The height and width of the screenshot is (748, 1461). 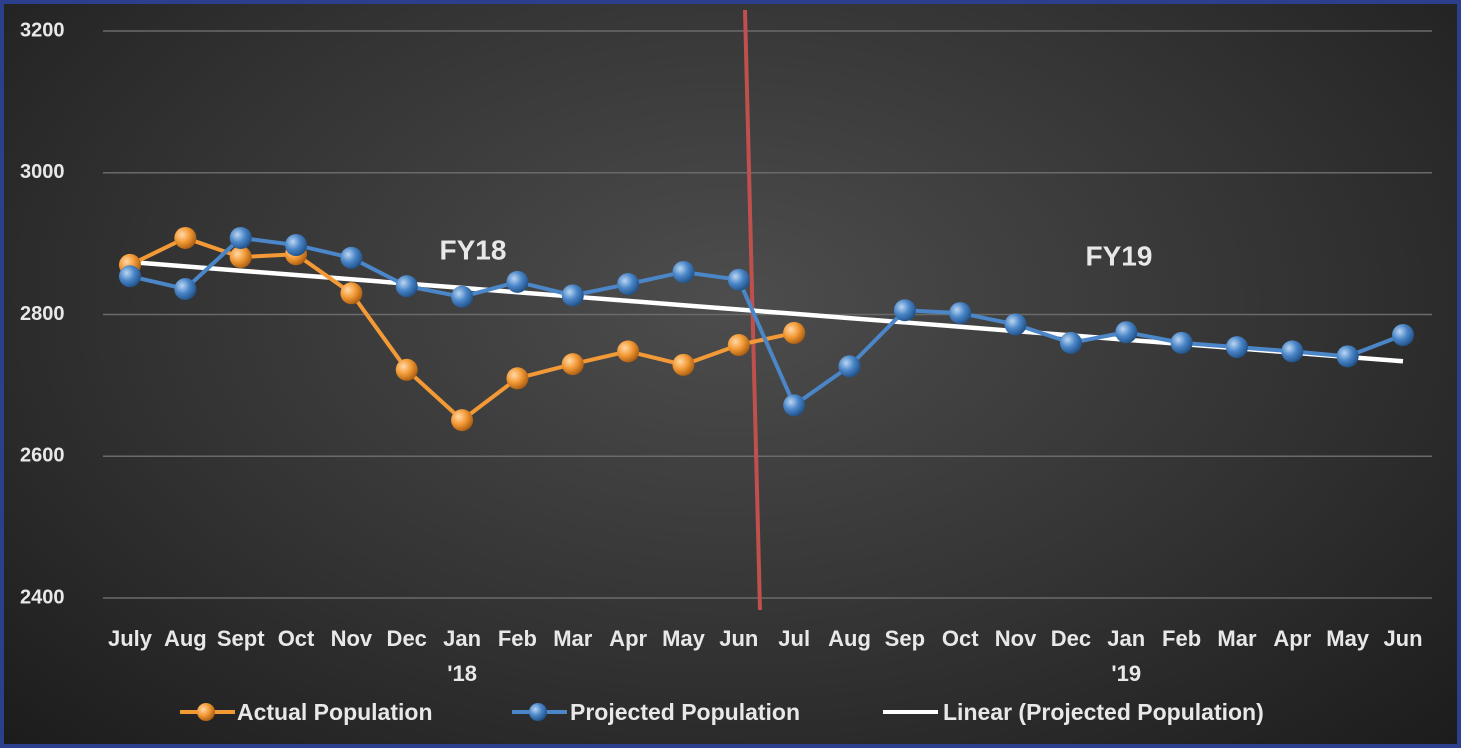 I want to click on annotation: FY18, so click(x=473, y=249).